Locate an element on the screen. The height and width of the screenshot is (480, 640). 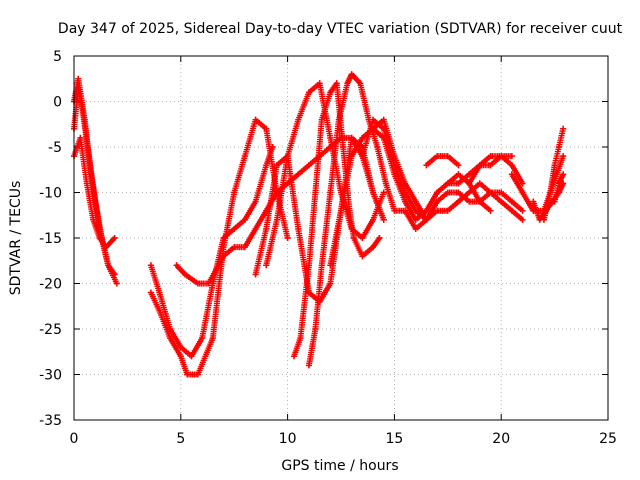
y-tick-label: 5 is located at coordinates (57, 57).